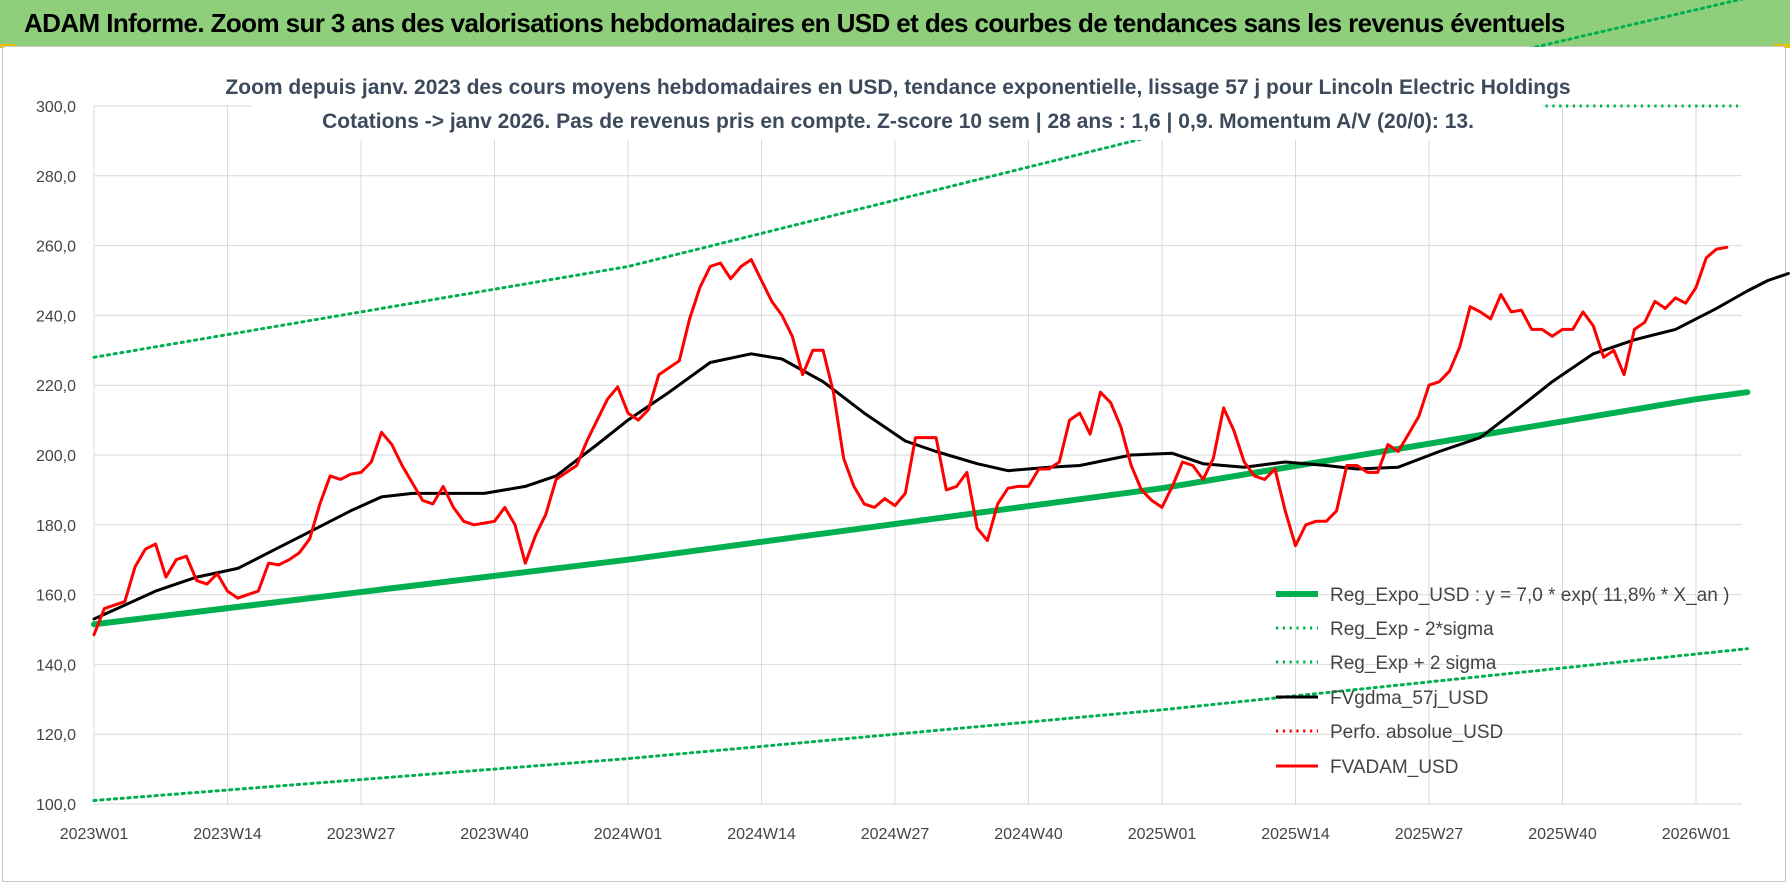 This screenshot has width=1790, height=886. What do you see at coordinates (56, 456) in the screenshot?
I see `y-tick-label: 200,0` at bounding box center [56, 456].